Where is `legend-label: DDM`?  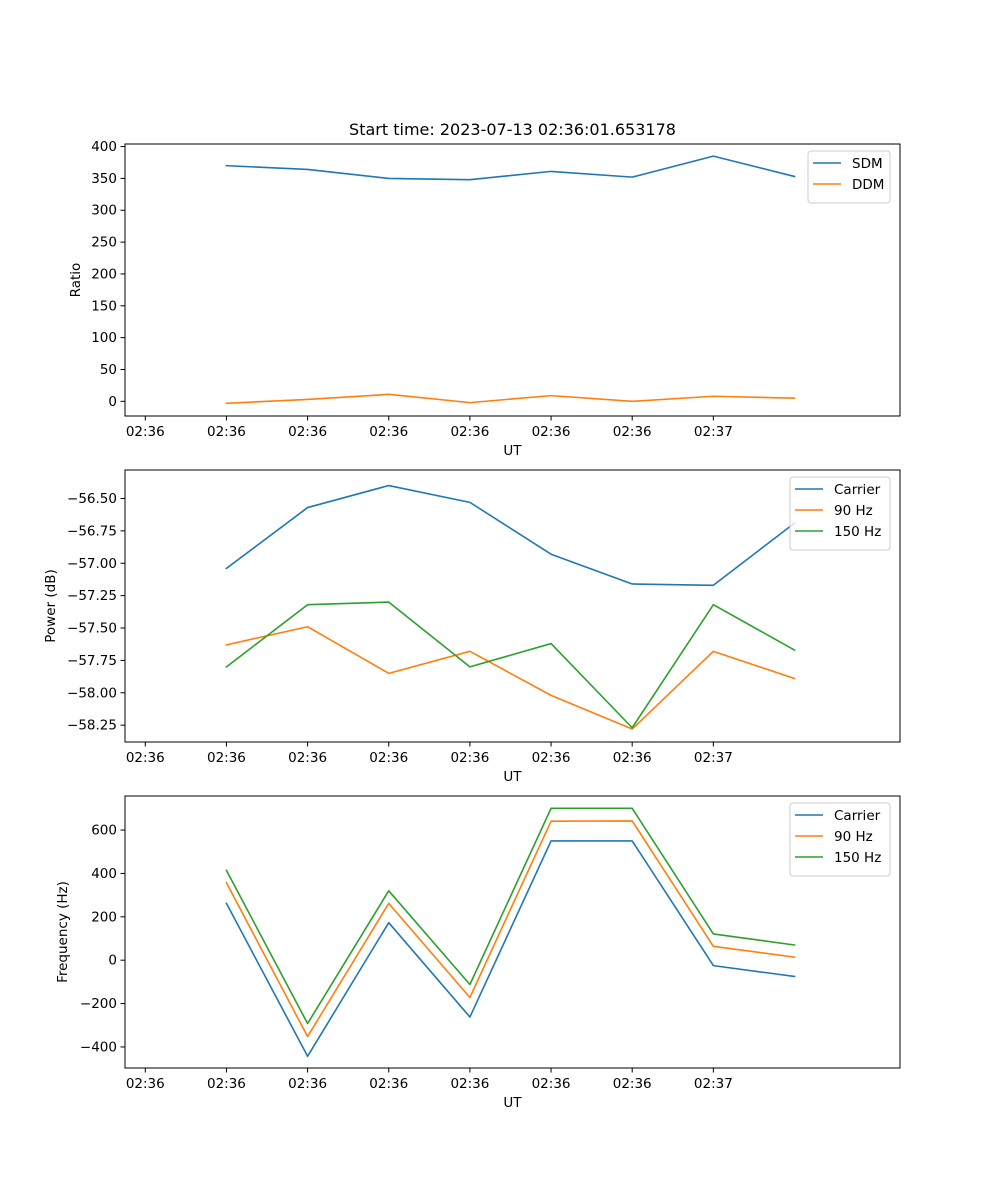 legend-label: DDM is located at coordinates (868, 185).